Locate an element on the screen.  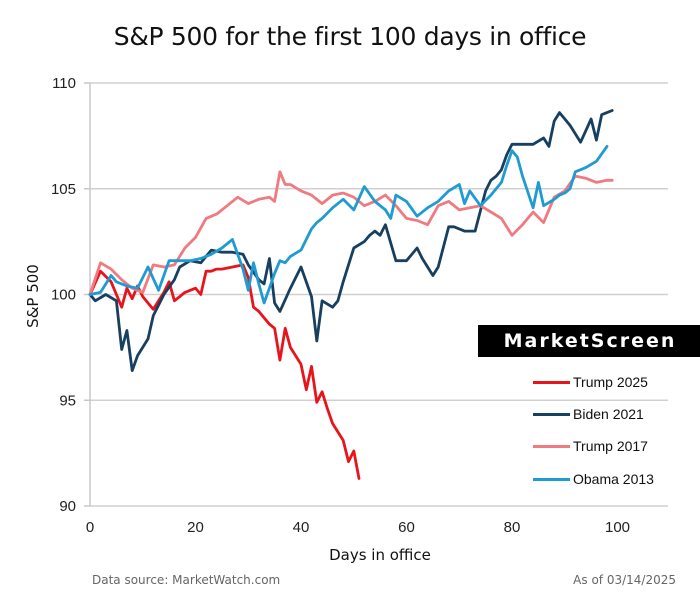
legend-item-trump-2017: Trump 2017 is located at coordinates (590, 446).